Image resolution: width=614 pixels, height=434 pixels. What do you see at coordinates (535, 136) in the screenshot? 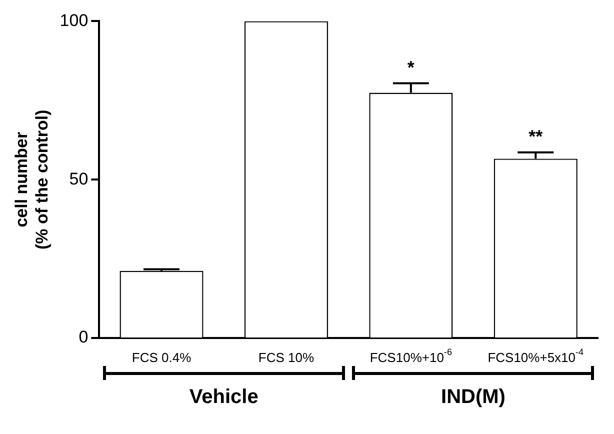
I see `annotation: **` at bounding box center [535, 136].